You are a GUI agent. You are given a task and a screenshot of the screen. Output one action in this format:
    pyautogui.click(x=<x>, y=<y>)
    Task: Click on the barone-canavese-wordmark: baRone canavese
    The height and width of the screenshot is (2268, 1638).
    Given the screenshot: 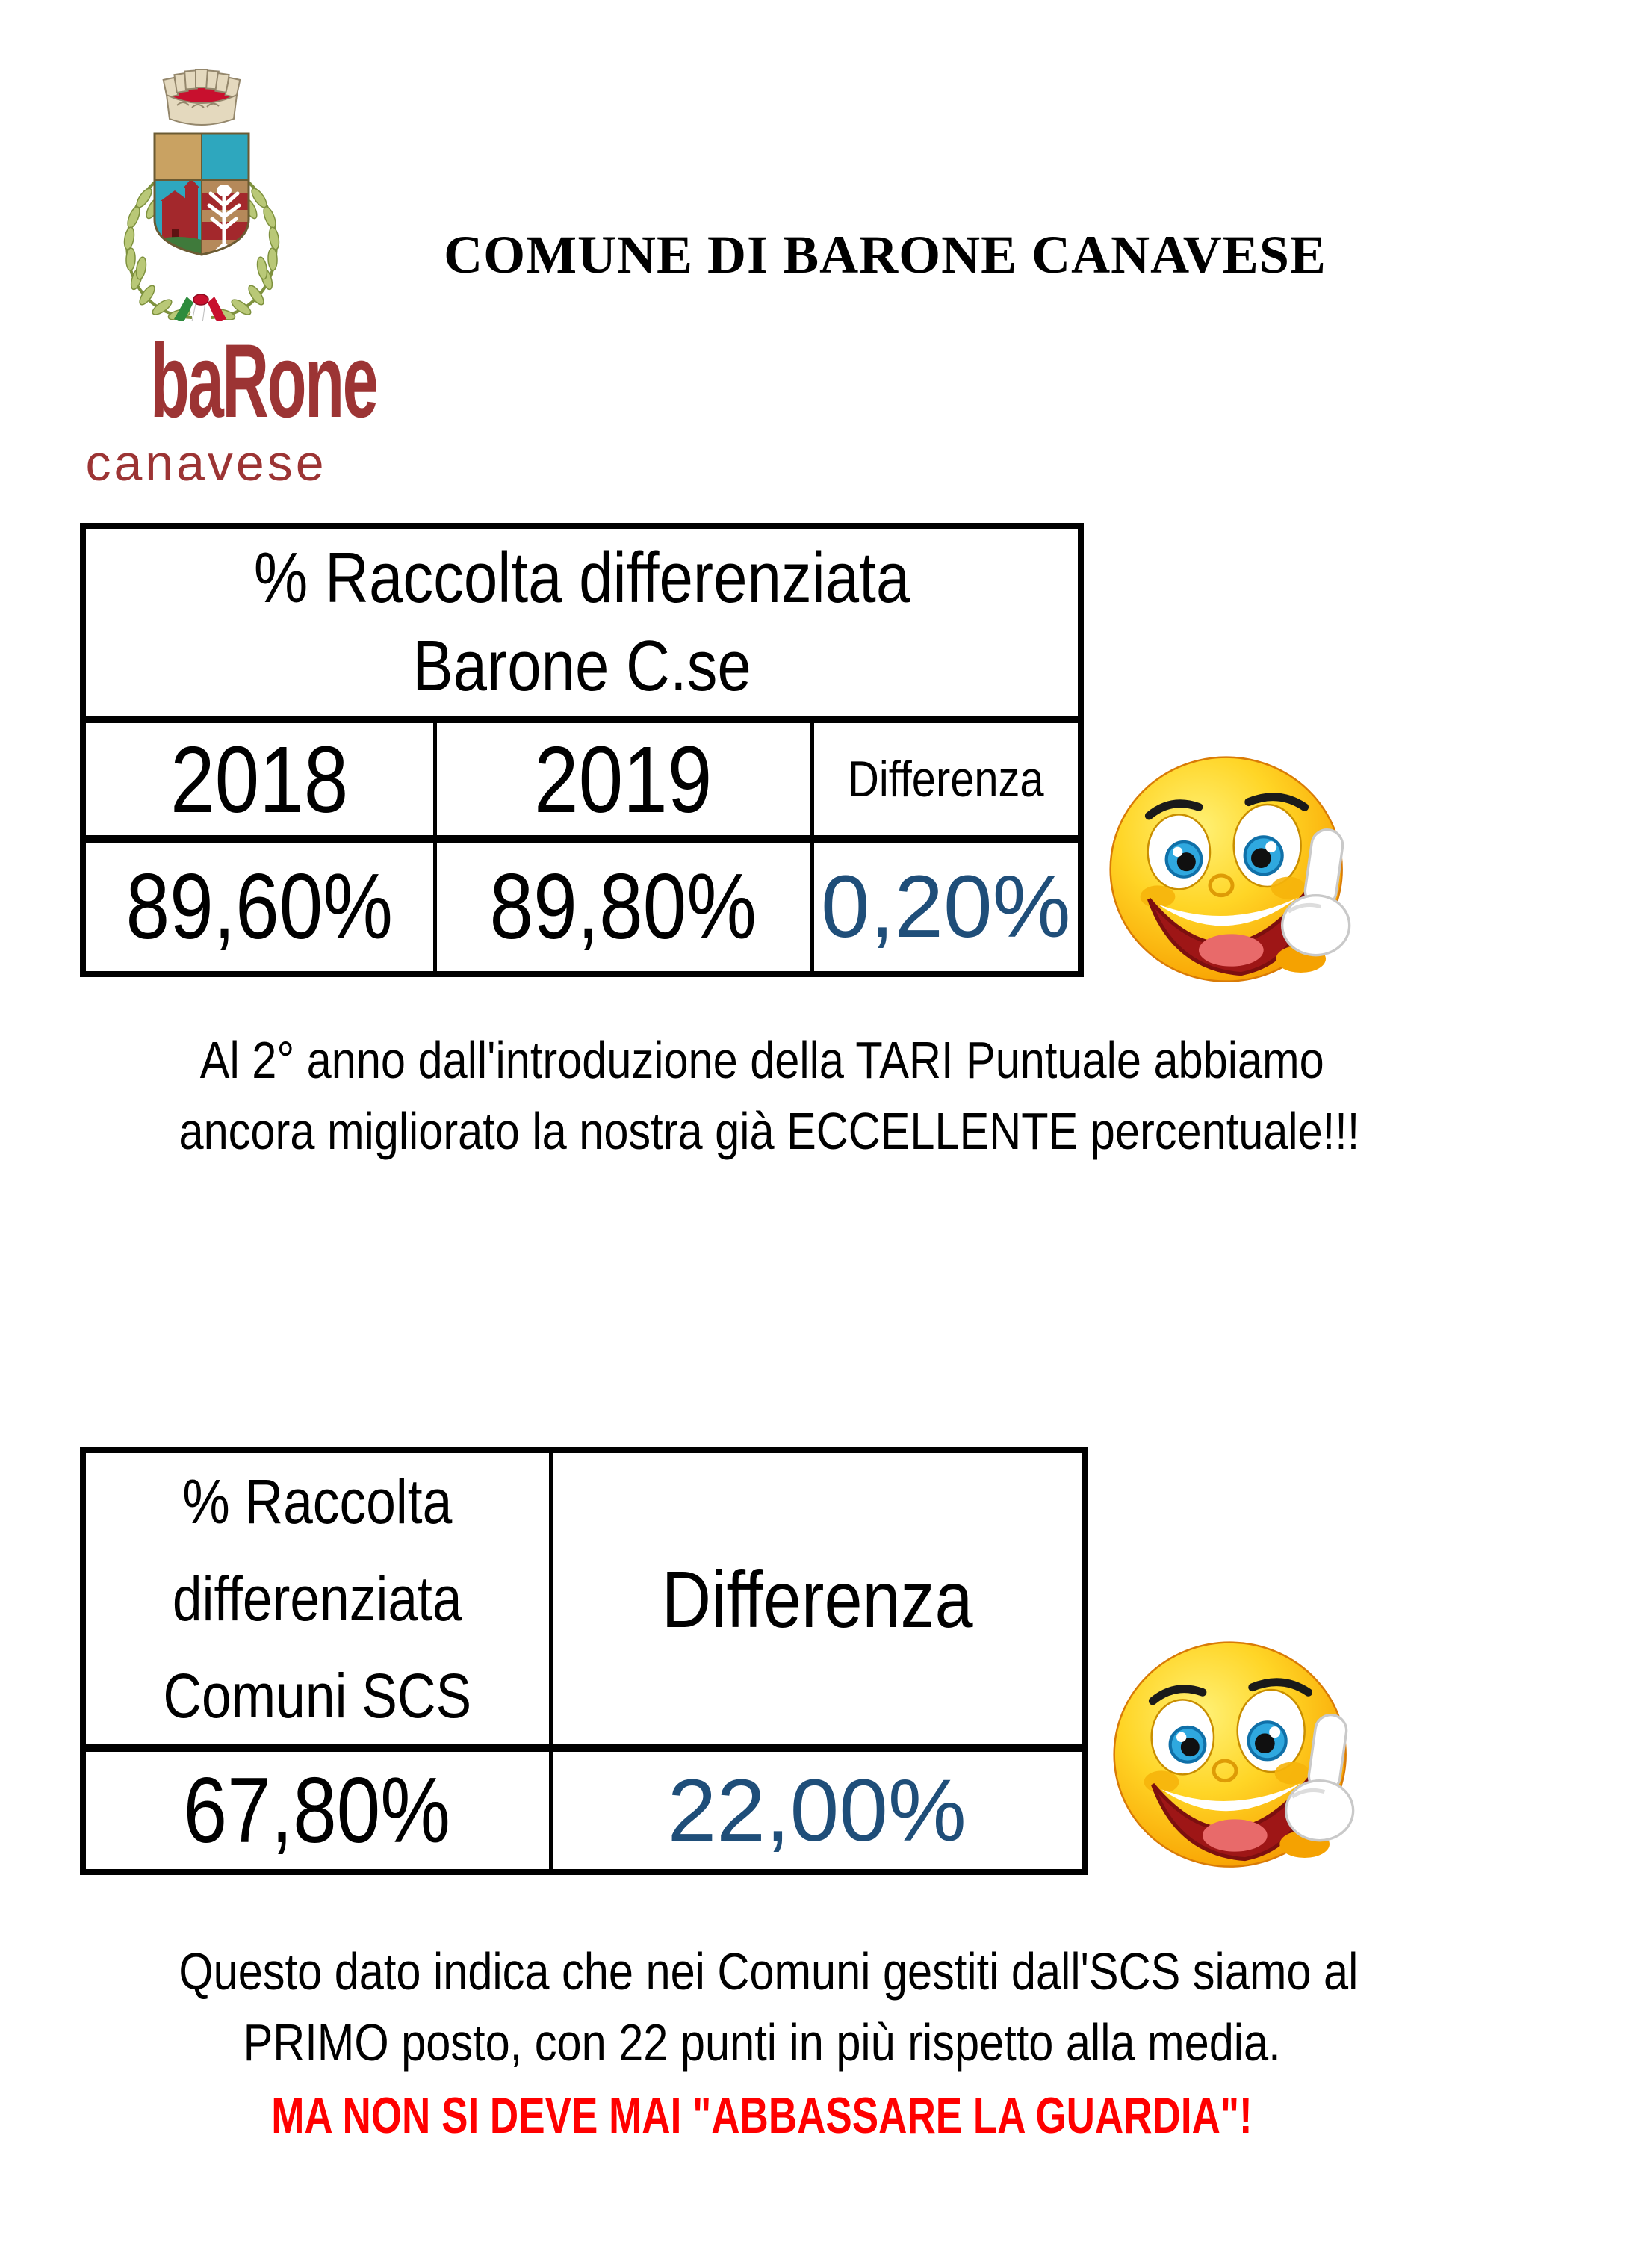 What is the action you would take?
    pyautogui.click(x=229, y=411)
    